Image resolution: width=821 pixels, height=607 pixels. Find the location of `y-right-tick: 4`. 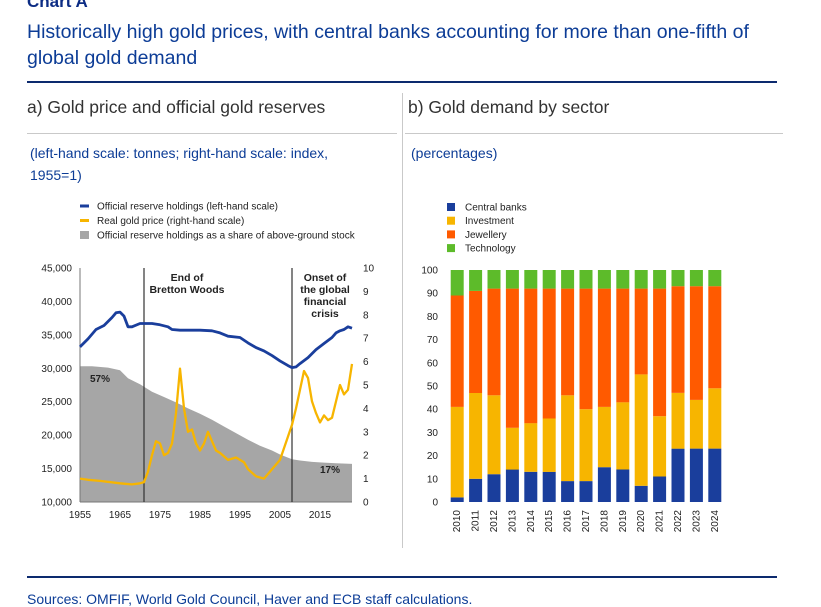

y-right-tick: 4 is located at coordinates (366, 409).